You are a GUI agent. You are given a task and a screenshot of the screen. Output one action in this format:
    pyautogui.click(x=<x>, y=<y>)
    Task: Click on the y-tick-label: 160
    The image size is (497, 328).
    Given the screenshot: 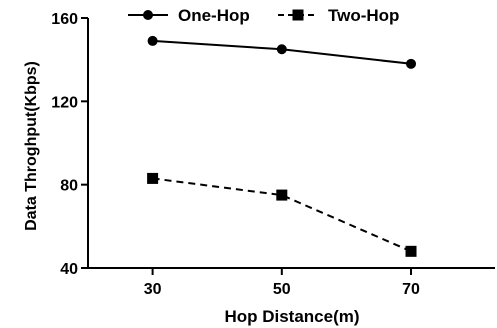 What is the action you would take?
    pyautogui.click(x=64, y=19)
    